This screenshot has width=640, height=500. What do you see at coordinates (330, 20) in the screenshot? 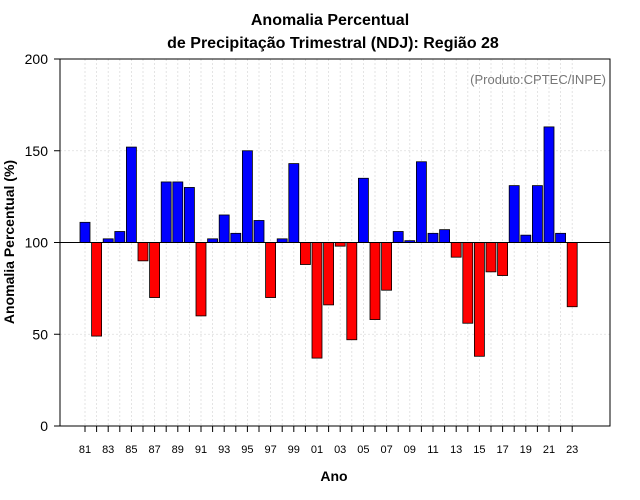
I see `chart-title-line1: Anomalia Percentual` at bounding box center [330, 20].